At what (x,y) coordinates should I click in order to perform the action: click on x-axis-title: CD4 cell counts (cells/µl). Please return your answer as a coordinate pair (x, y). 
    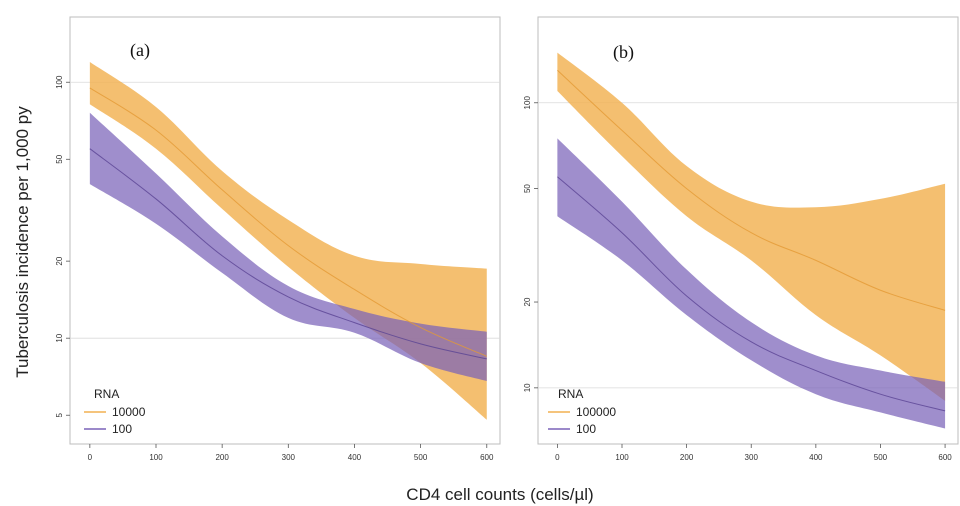
    Looking at the image, I should click on (499, 494).